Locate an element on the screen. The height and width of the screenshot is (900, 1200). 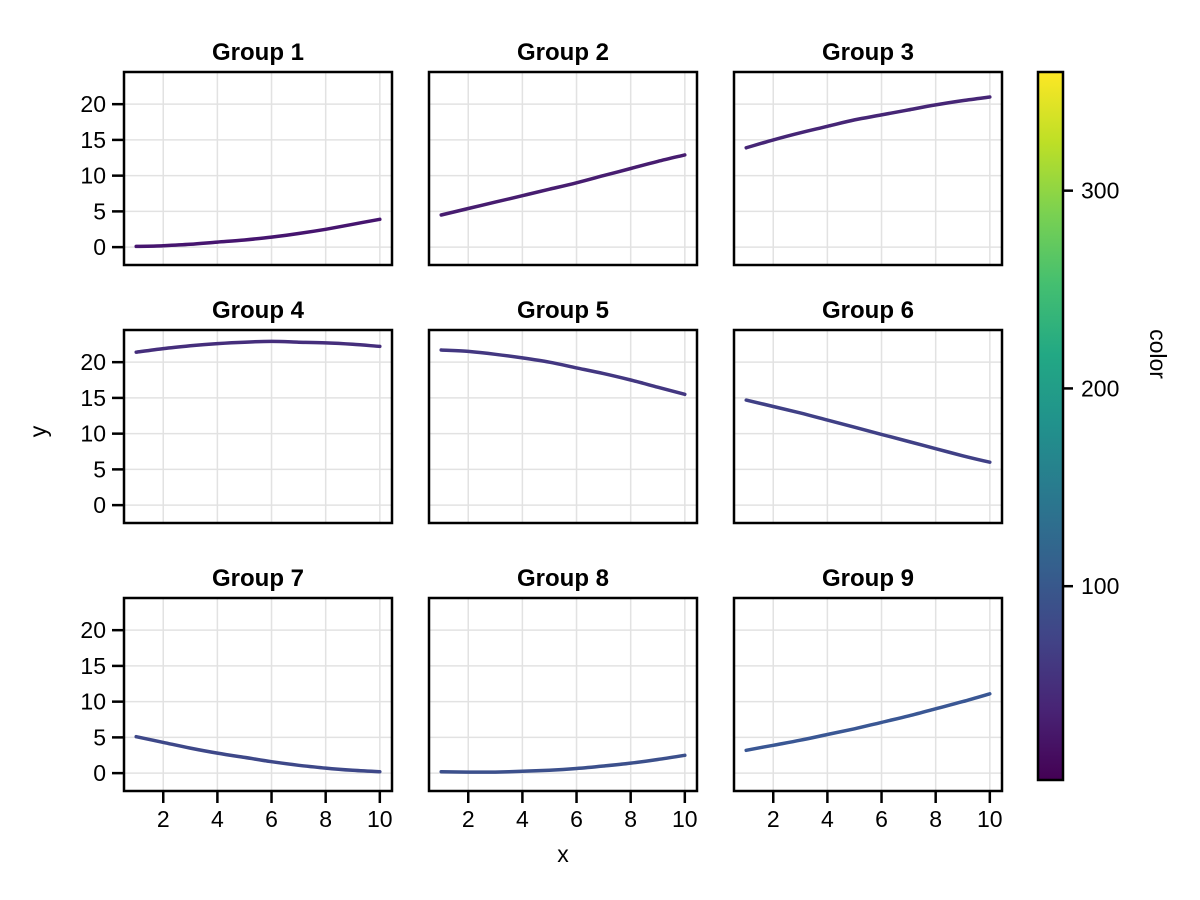
facet-group-6: Group 6 is located at coordinates (868, 411).